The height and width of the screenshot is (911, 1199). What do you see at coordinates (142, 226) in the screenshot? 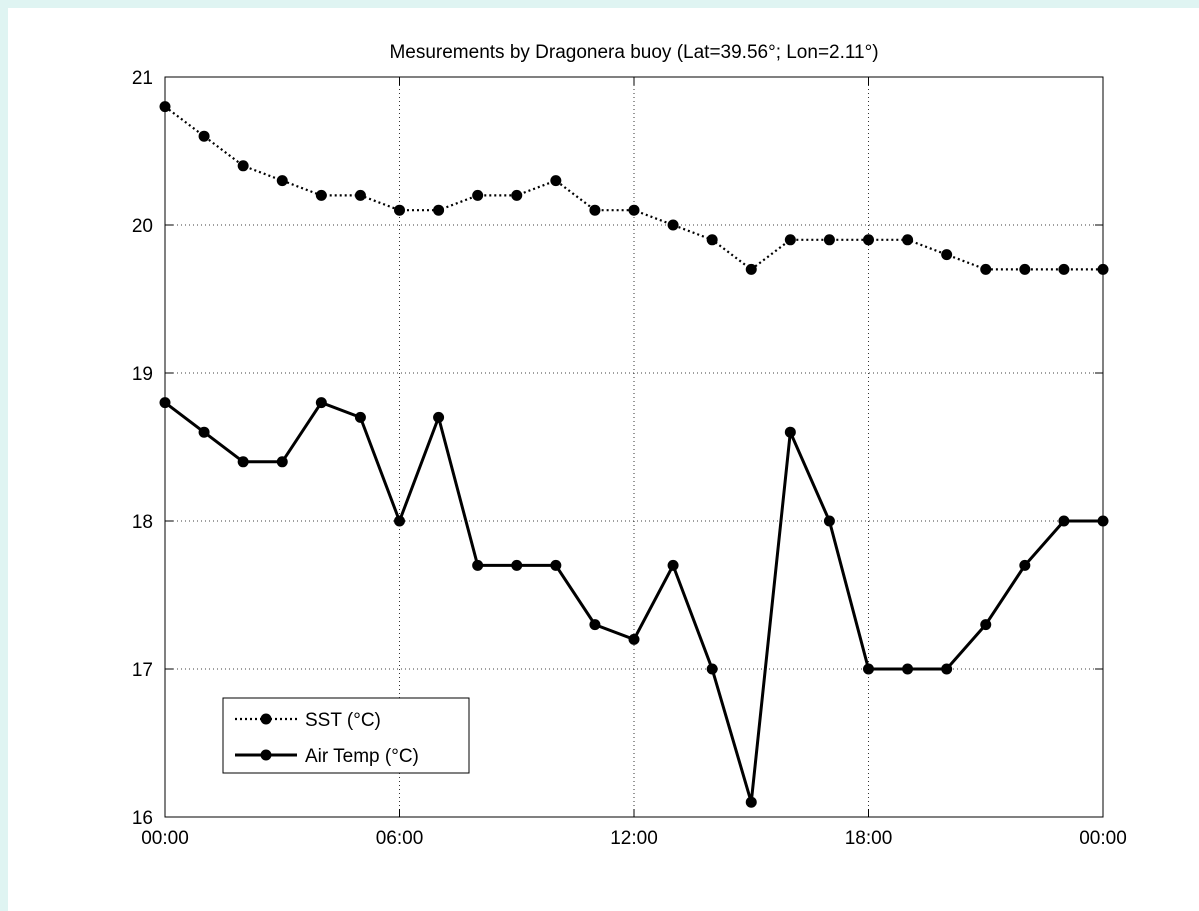
I see `y-tick-label: 20` at bounding box center [142, 226].